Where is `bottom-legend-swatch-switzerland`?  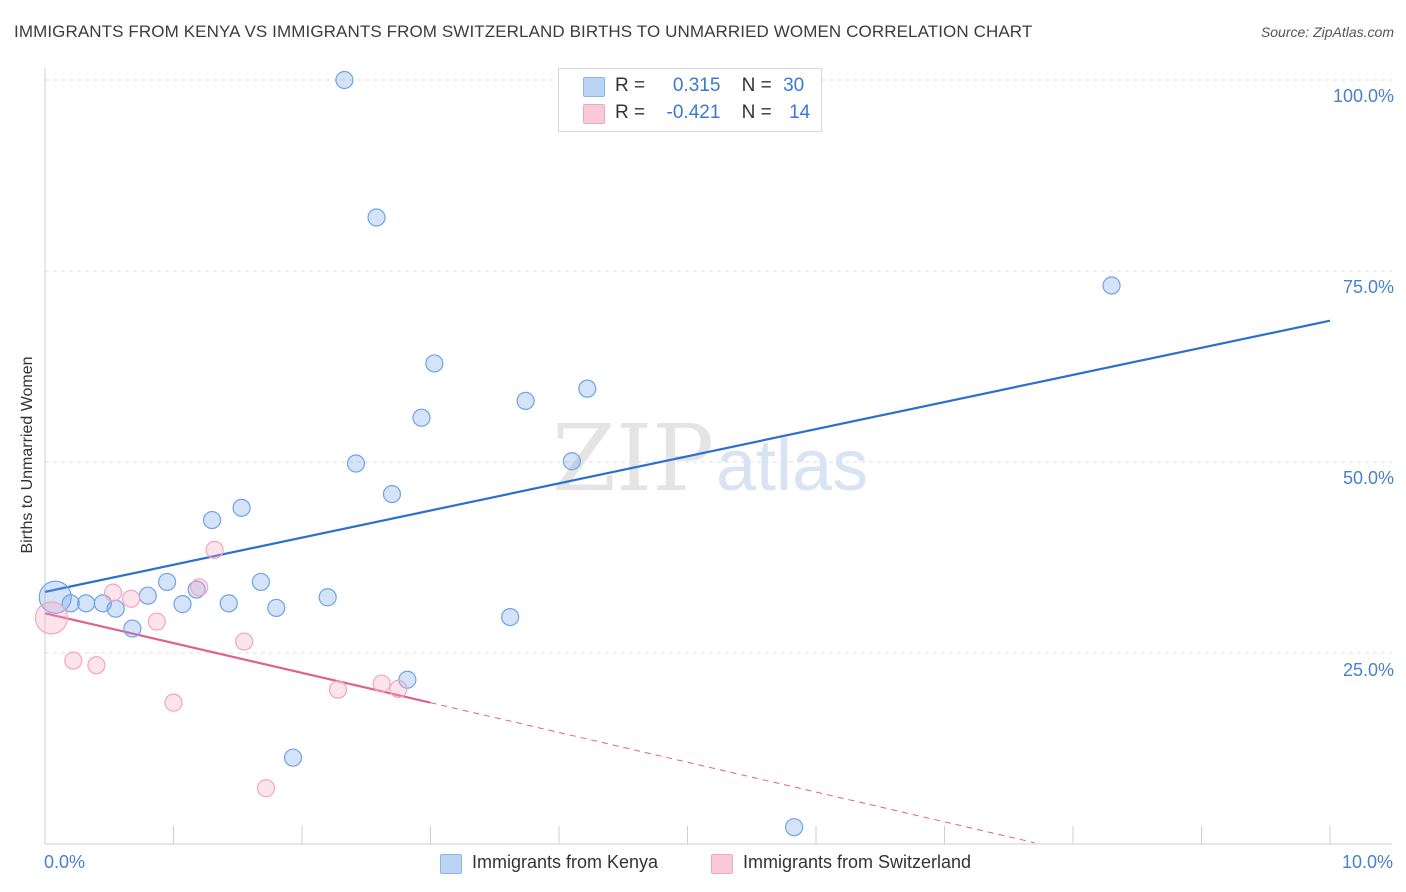 bottom-legend-swatch-switzerland is located at coordinates (722, 864).